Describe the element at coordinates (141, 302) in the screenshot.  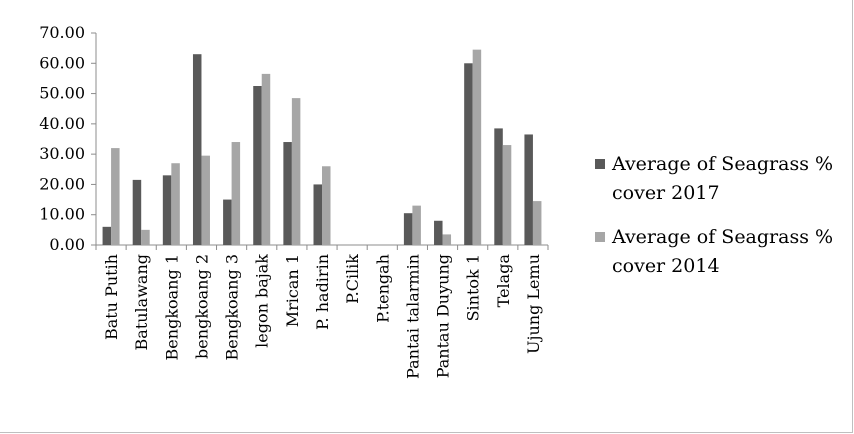
I see `x-category-label: Batulawang` at that location.